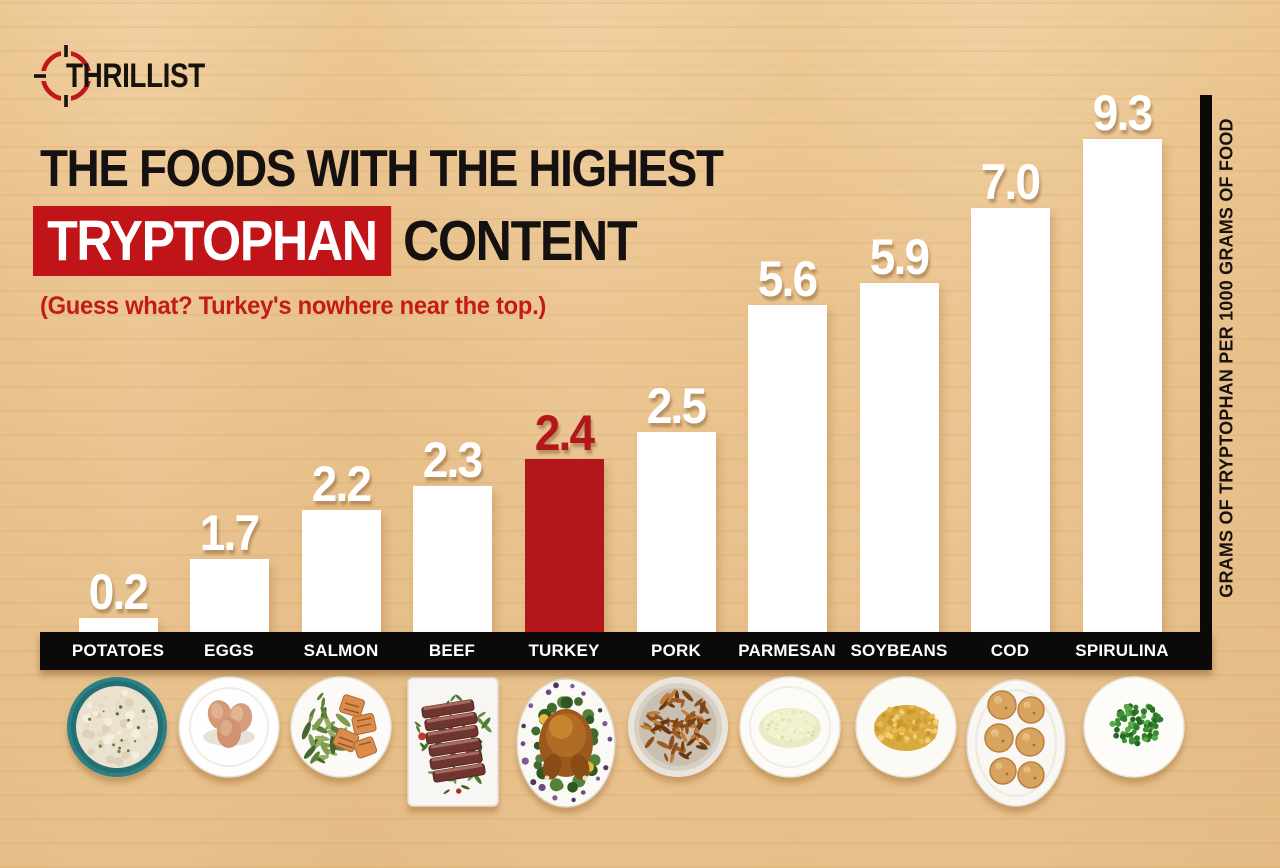  What do you see at coordinates (452, 650) in the screenshot?
I see `category-label-beef: BEEF` at bounding box center [452, 650].